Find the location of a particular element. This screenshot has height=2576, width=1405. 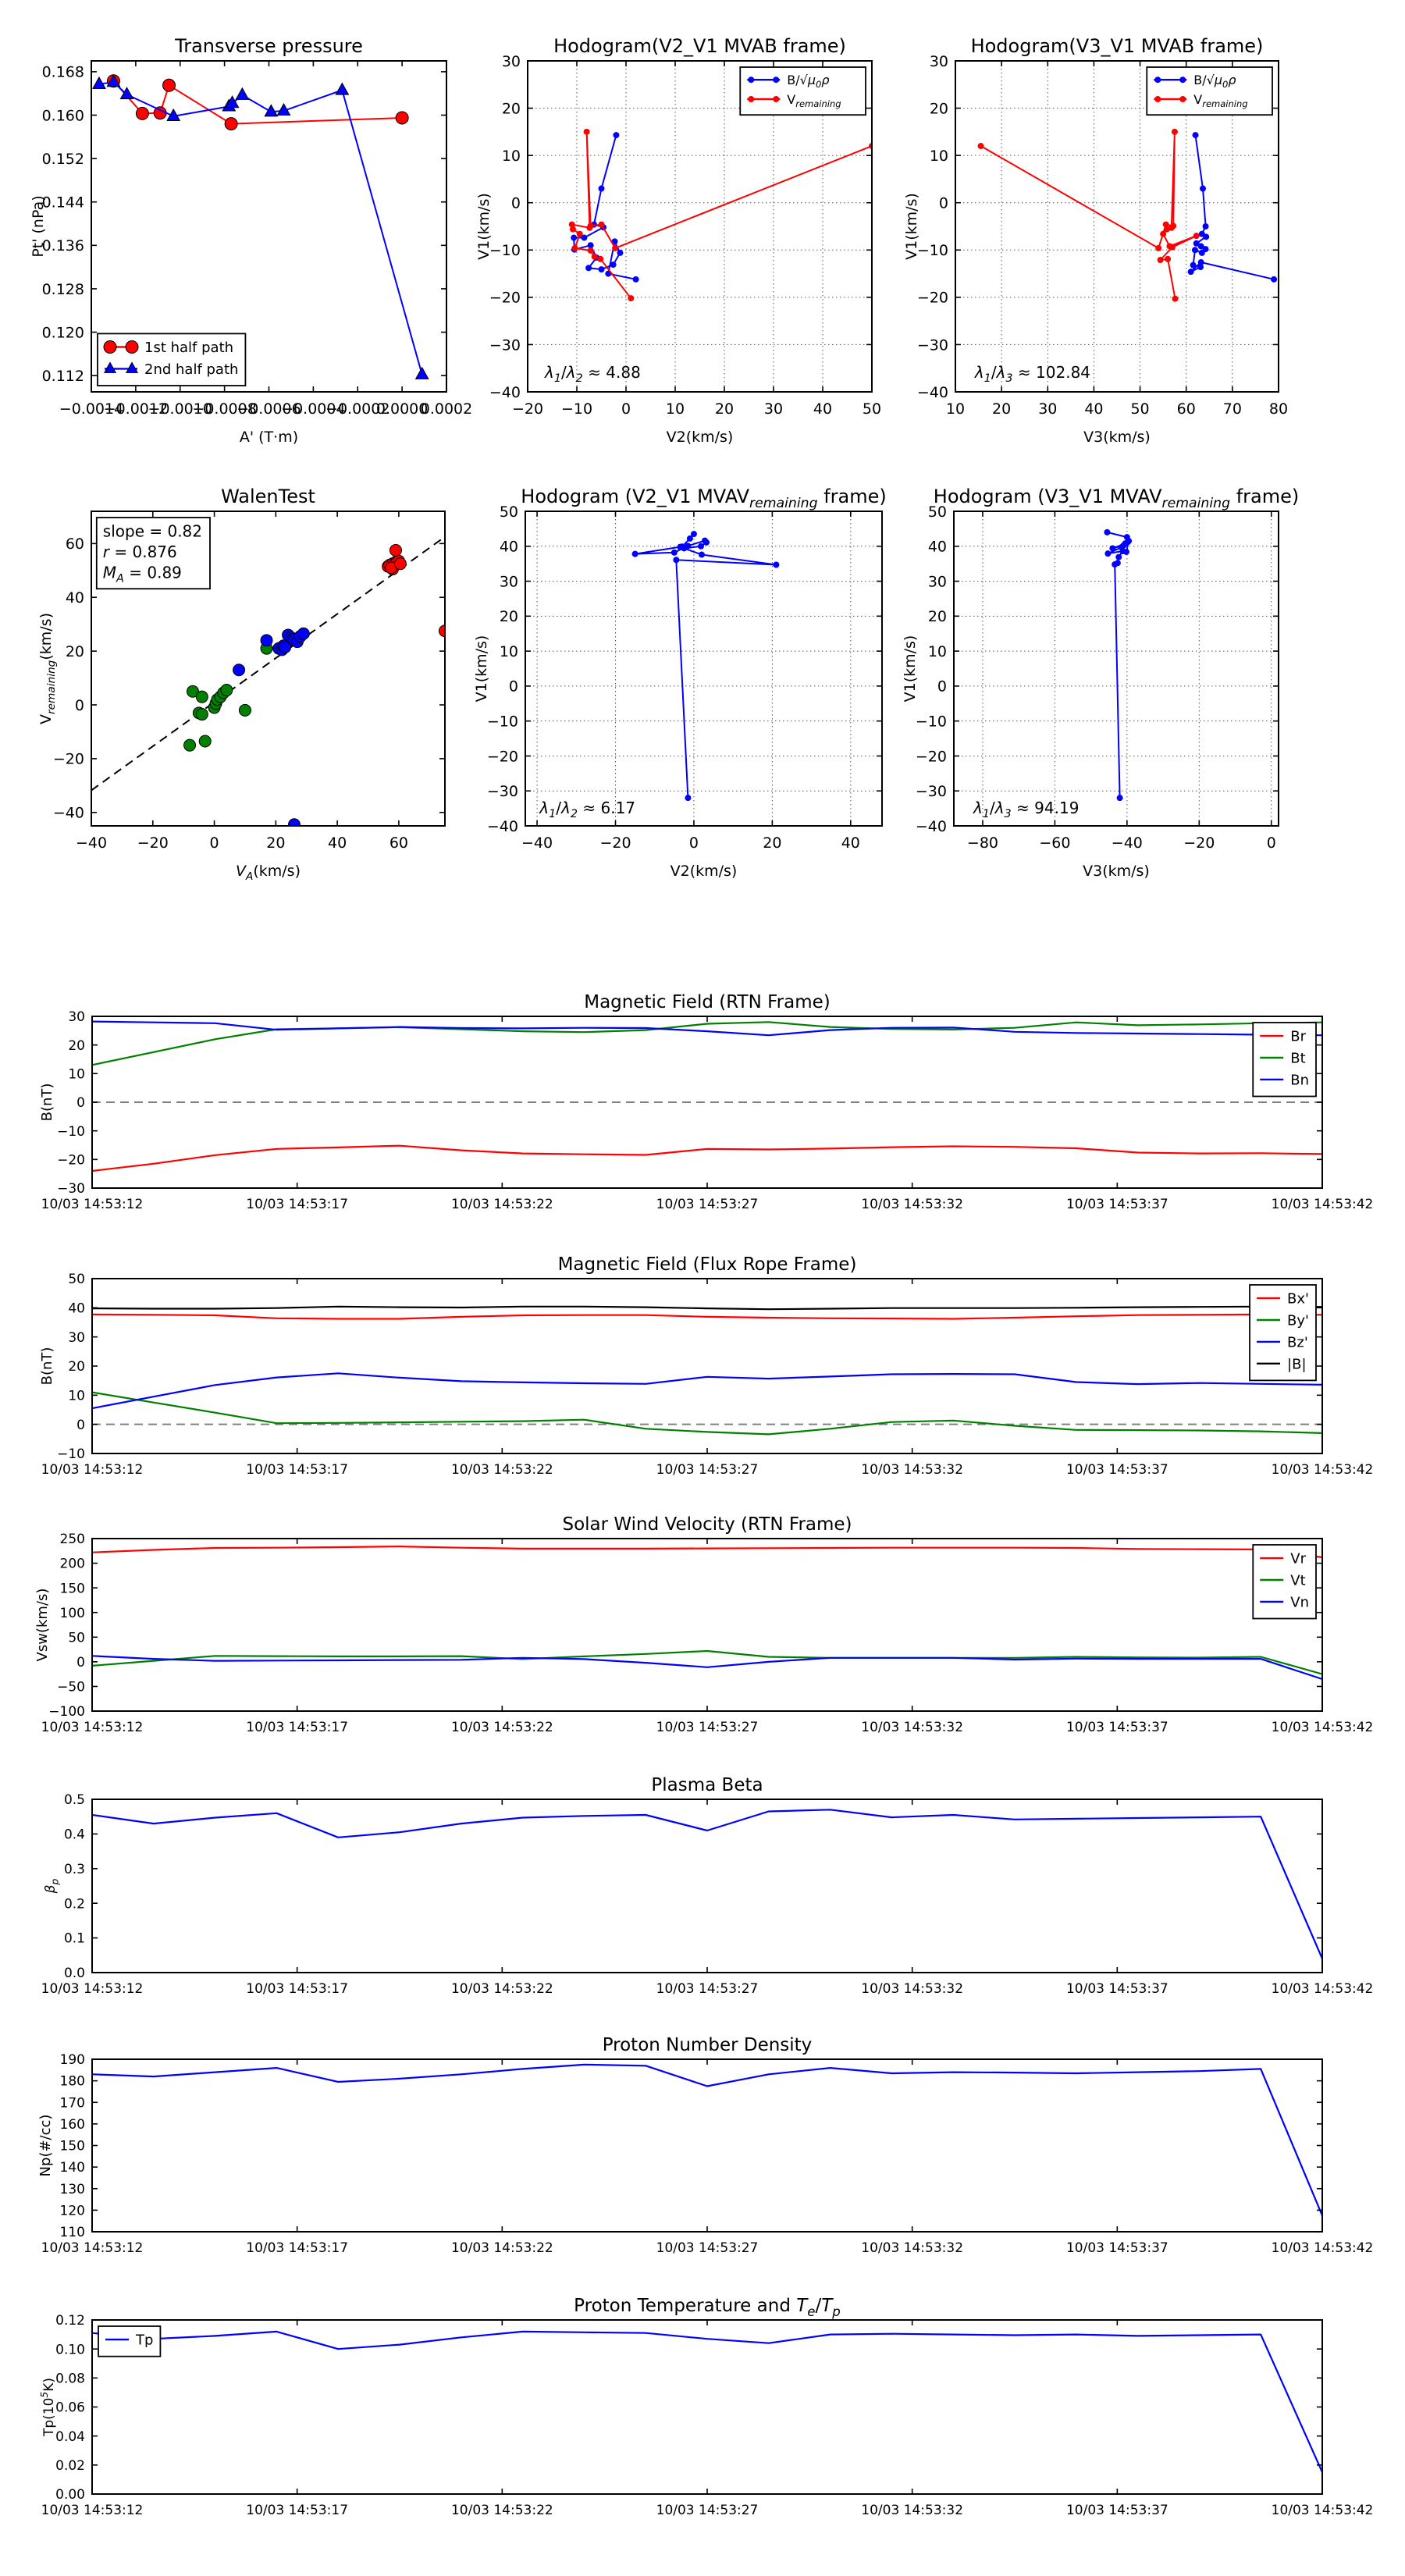

y-axis-title: Pt' (nPa) is located at coordinates (38, 226).